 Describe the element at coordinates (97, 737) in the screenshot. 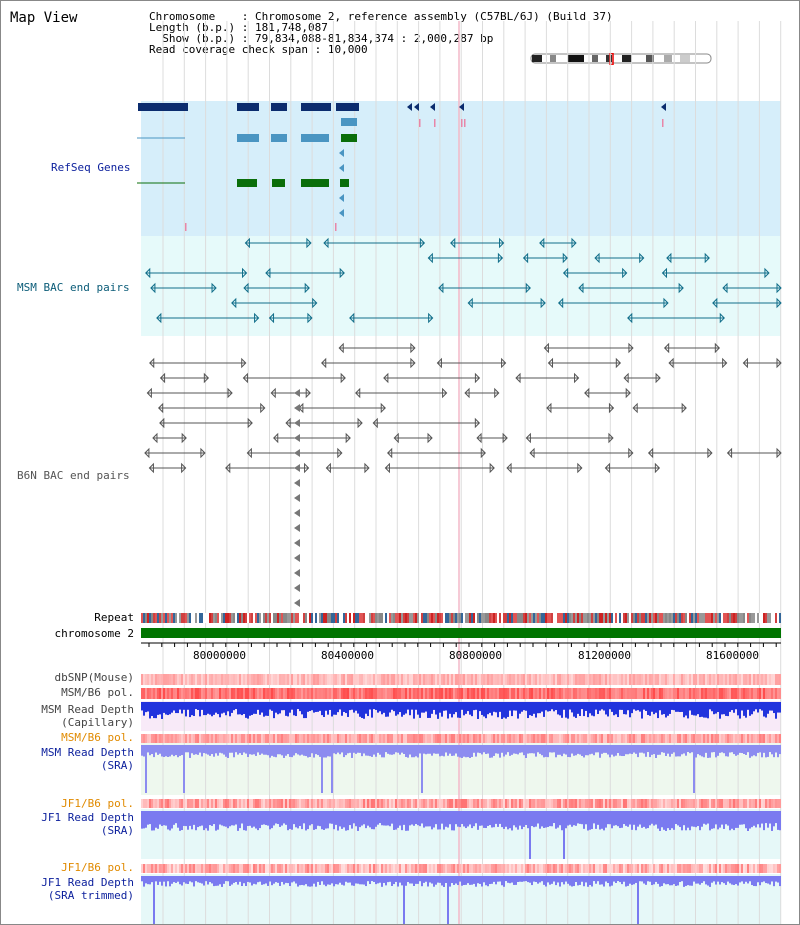

I see `msm-b6-pol-sra-track-label: MSM/B6 pol.` at that location.